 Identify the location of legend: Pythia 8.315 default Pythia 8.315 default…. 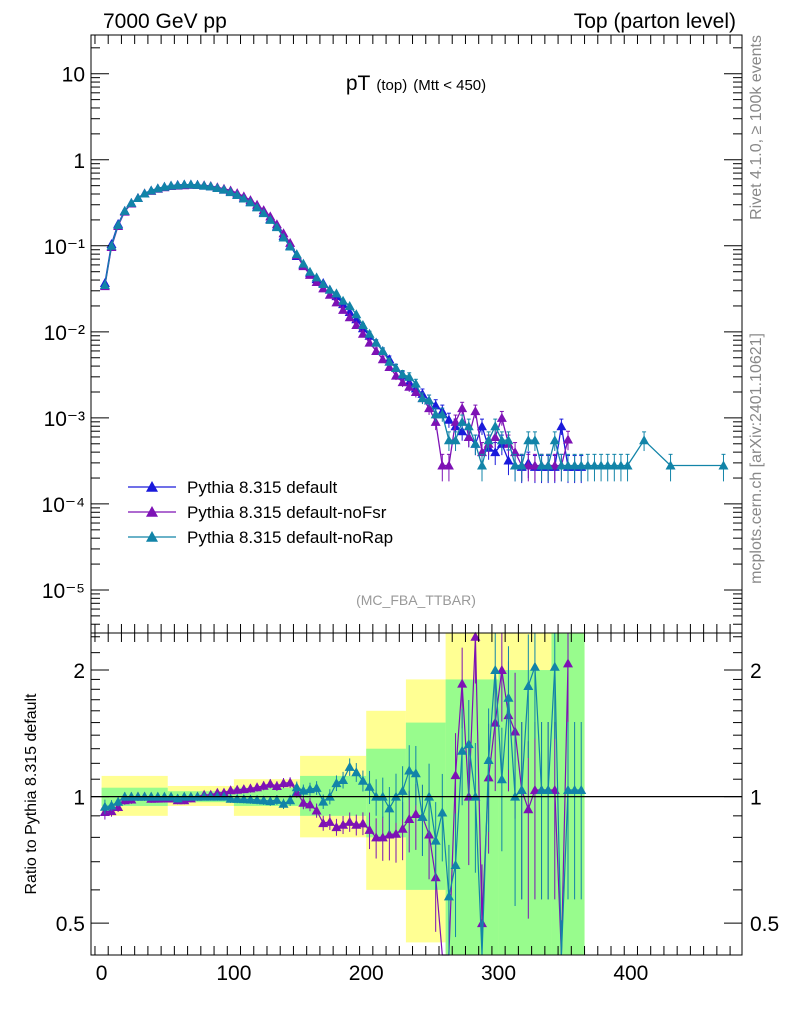
(260, 512).